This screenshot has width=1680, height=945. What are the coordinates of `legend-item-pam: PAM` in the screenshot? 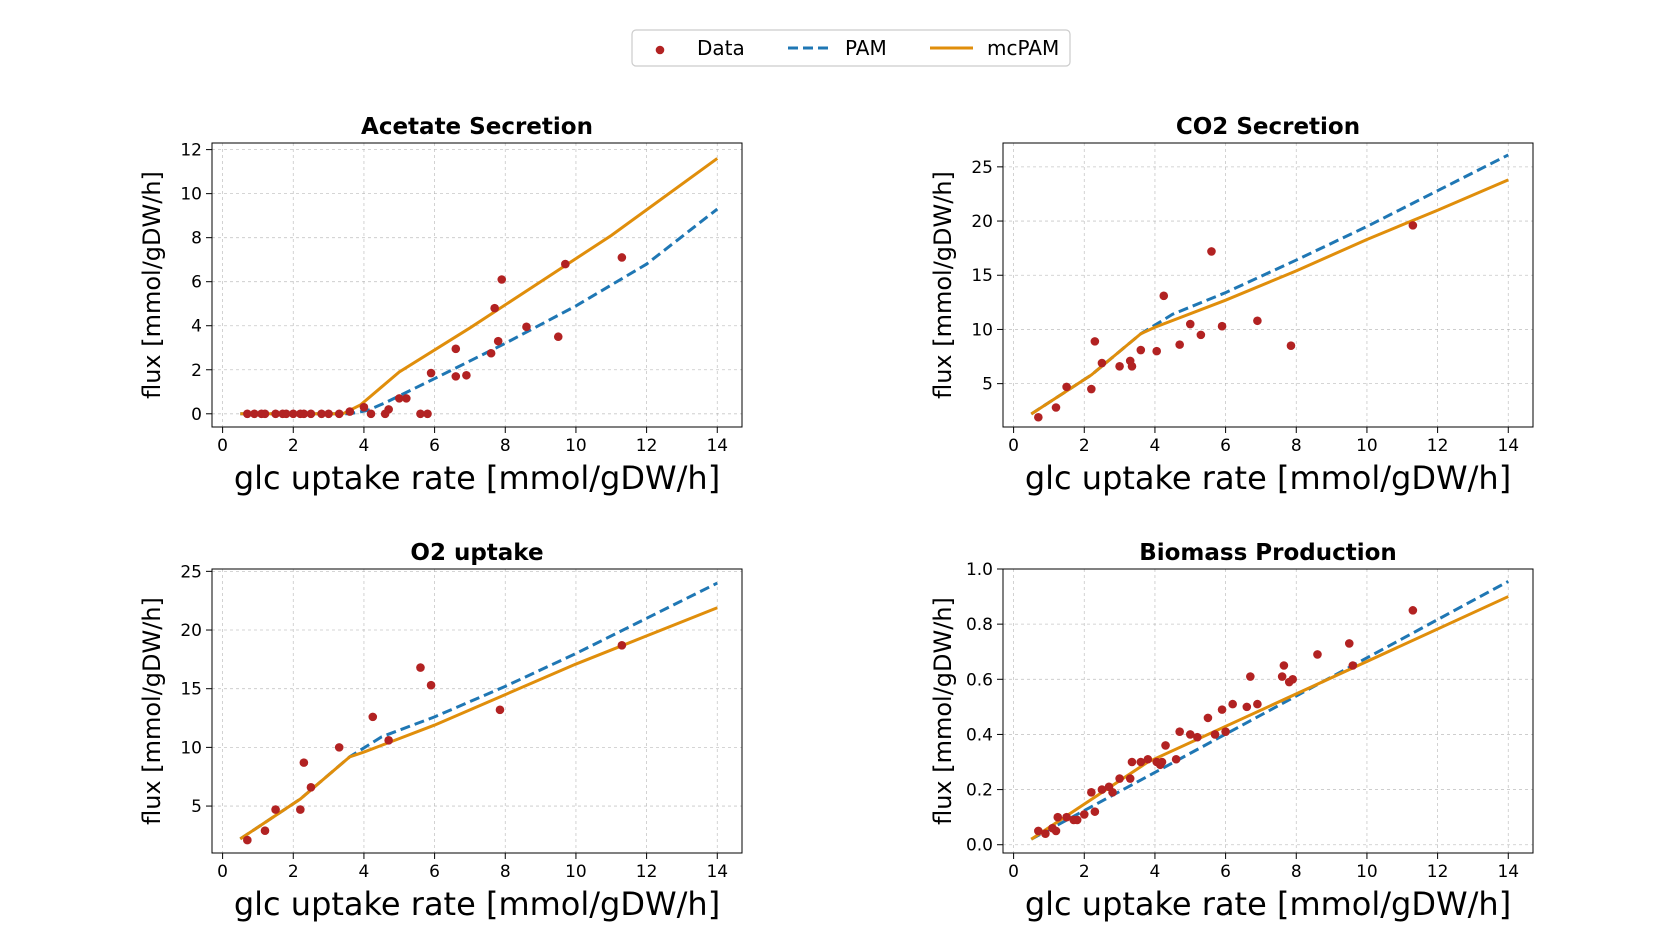 It's located at (837, 48).